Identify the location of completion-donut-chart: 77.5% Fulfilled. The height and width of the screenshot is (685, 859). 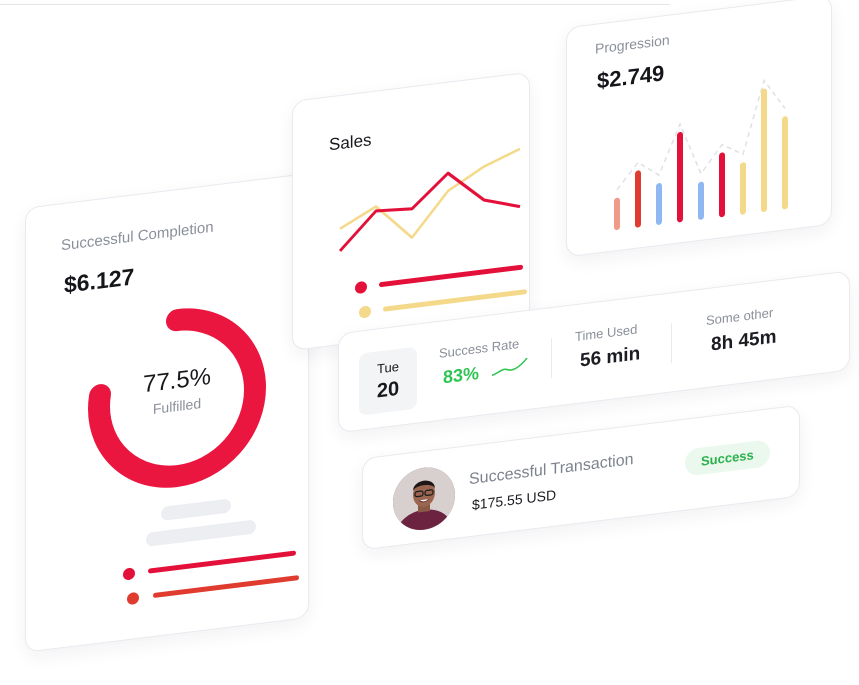
(177, 398).